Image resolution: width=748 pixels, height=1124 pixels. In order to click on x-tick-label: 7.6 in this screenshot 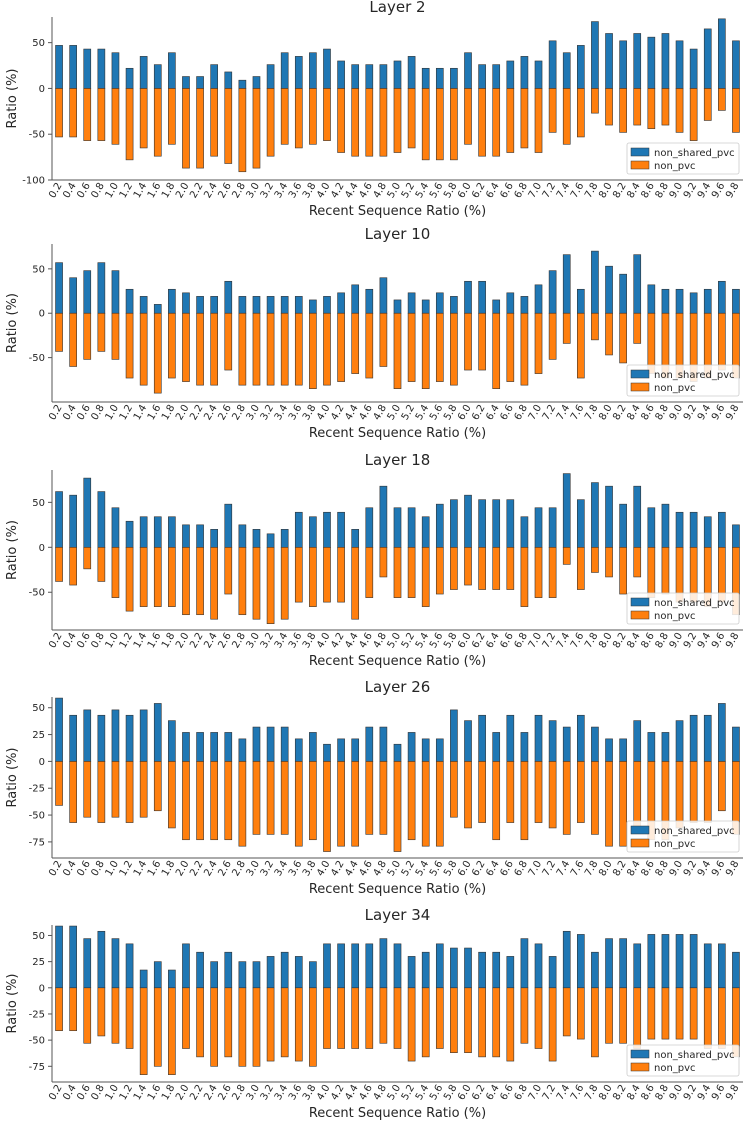, I will do `click(577, 412)`.